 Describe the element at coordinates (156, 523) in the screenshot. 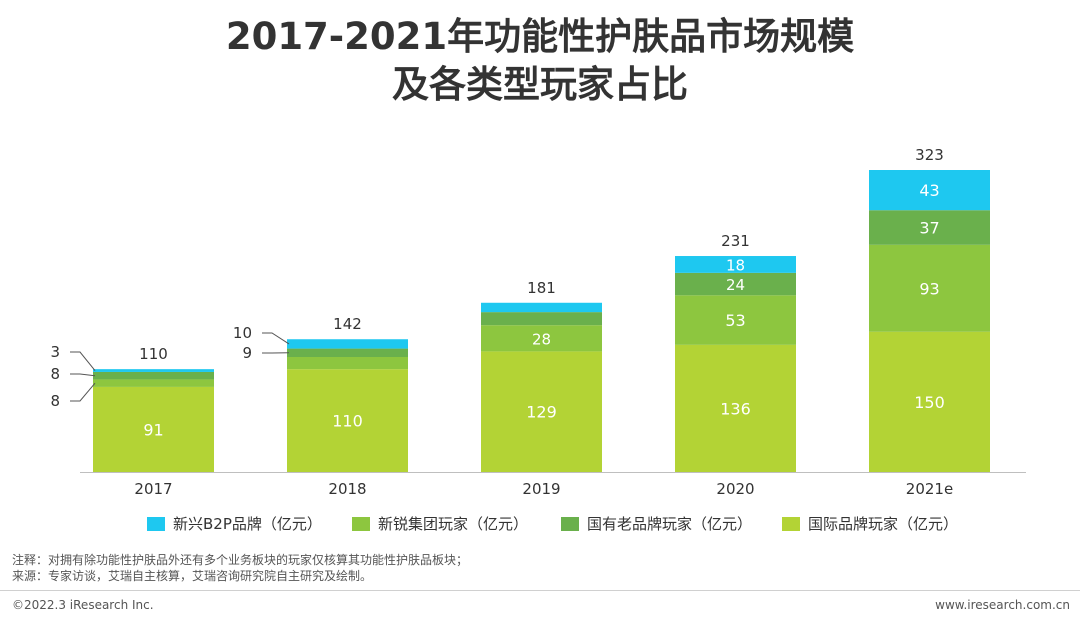

I see `legend-swatch-b2p` at that location.